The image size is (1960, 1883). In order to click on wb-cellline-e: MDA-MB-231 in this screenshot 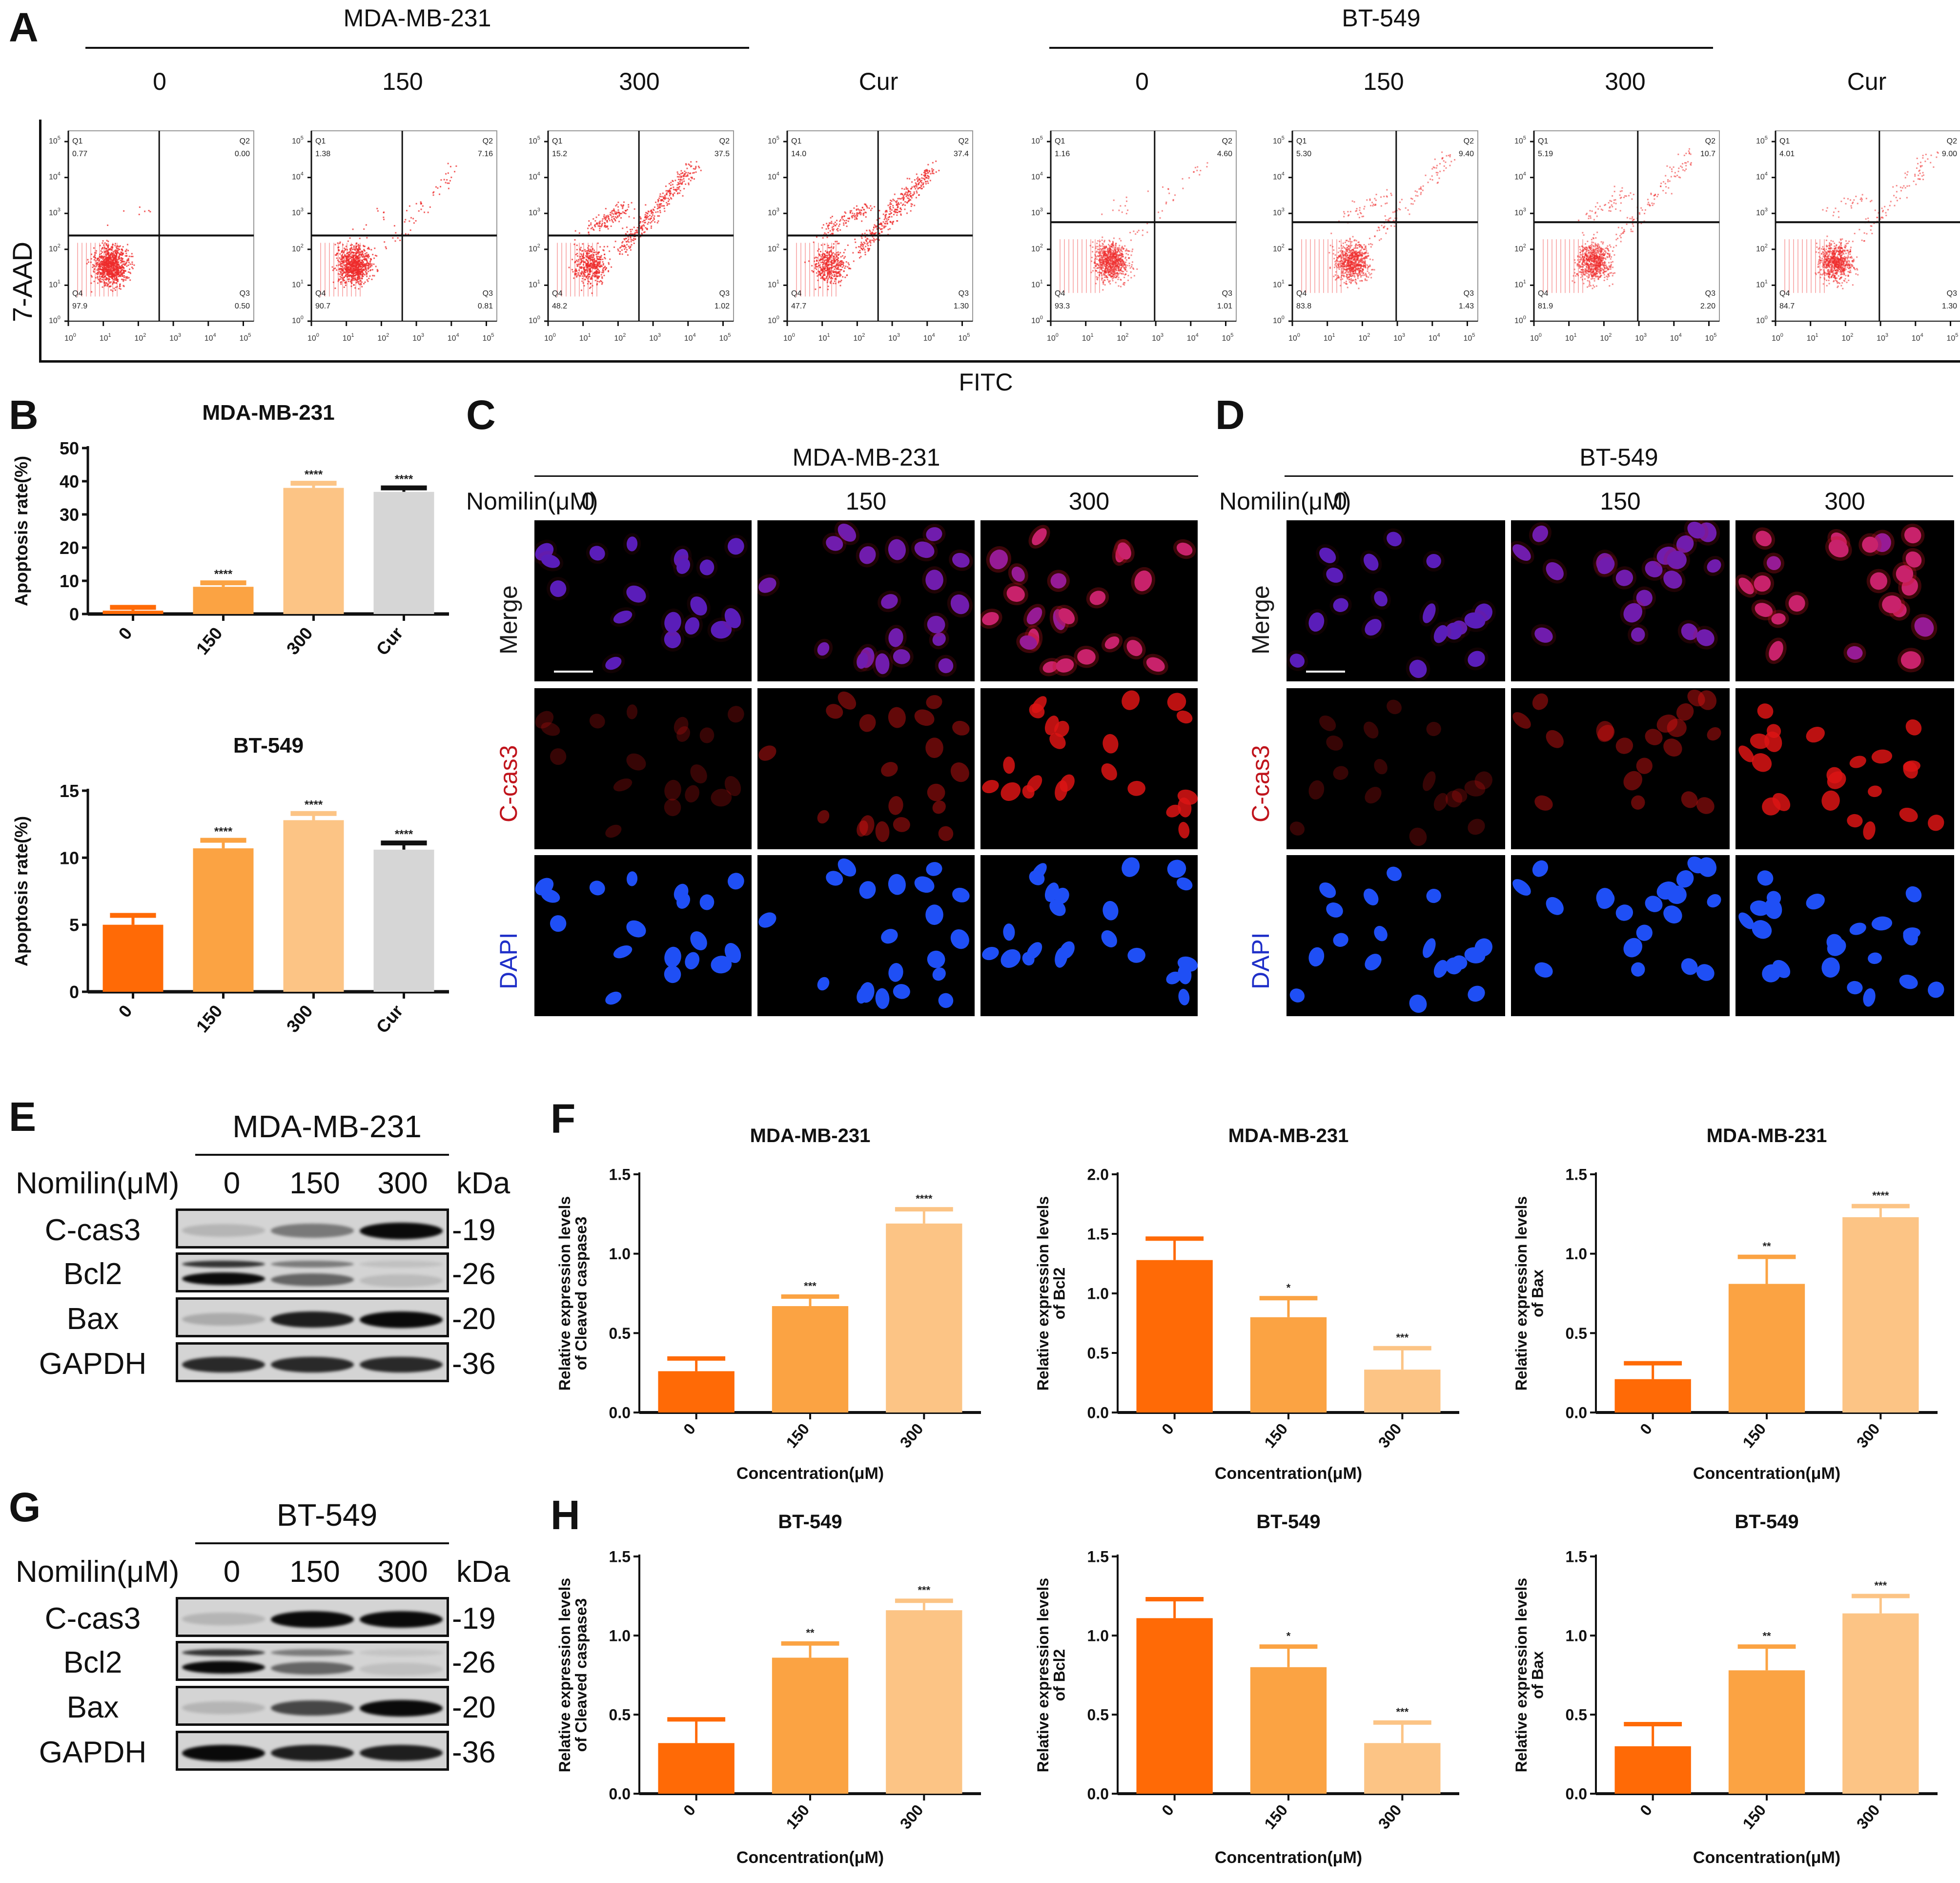, I will do `click(327, 1126)`.